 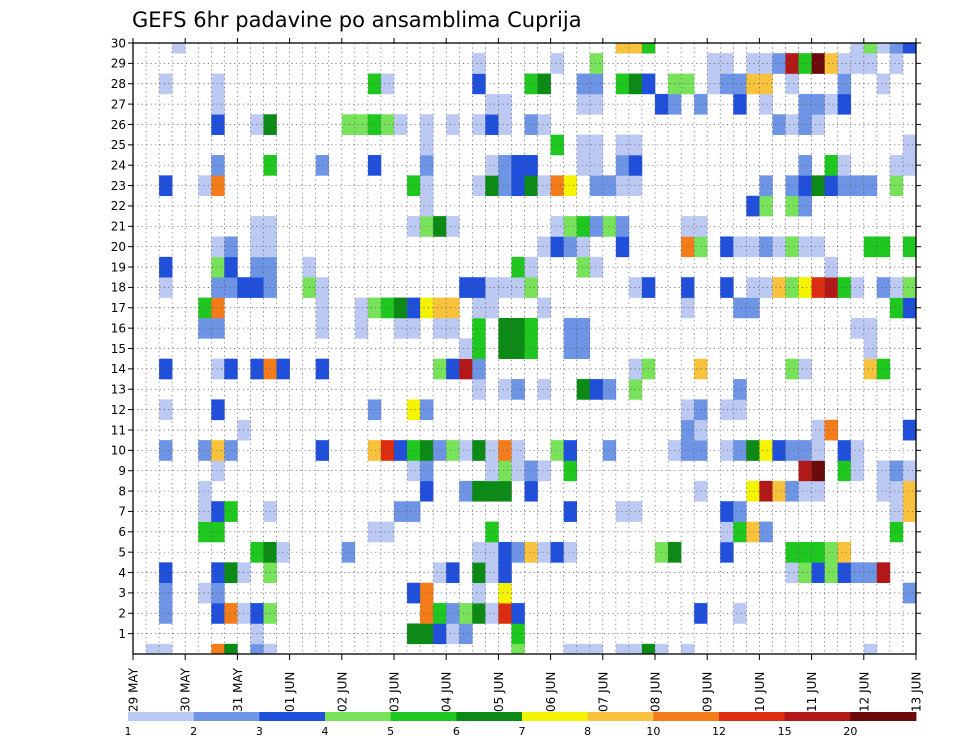 What do you see at coordinates (653, 731) in the screenshot?
I see `colorbar-label: 10` at bounding box center [653, 731].